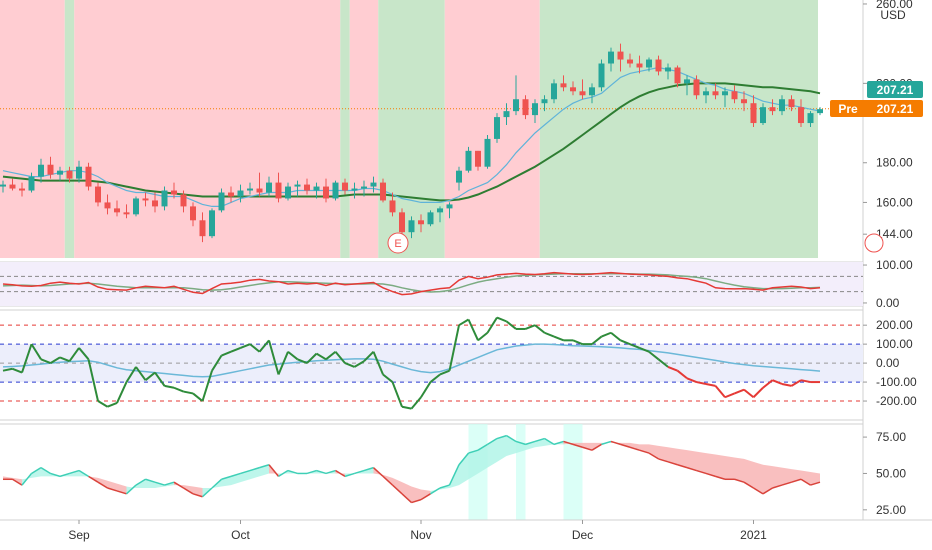  What do you see at coordinates (893, 15) in the screenshot?
I see `currency-label: USD` at bounding box center [893, 15].